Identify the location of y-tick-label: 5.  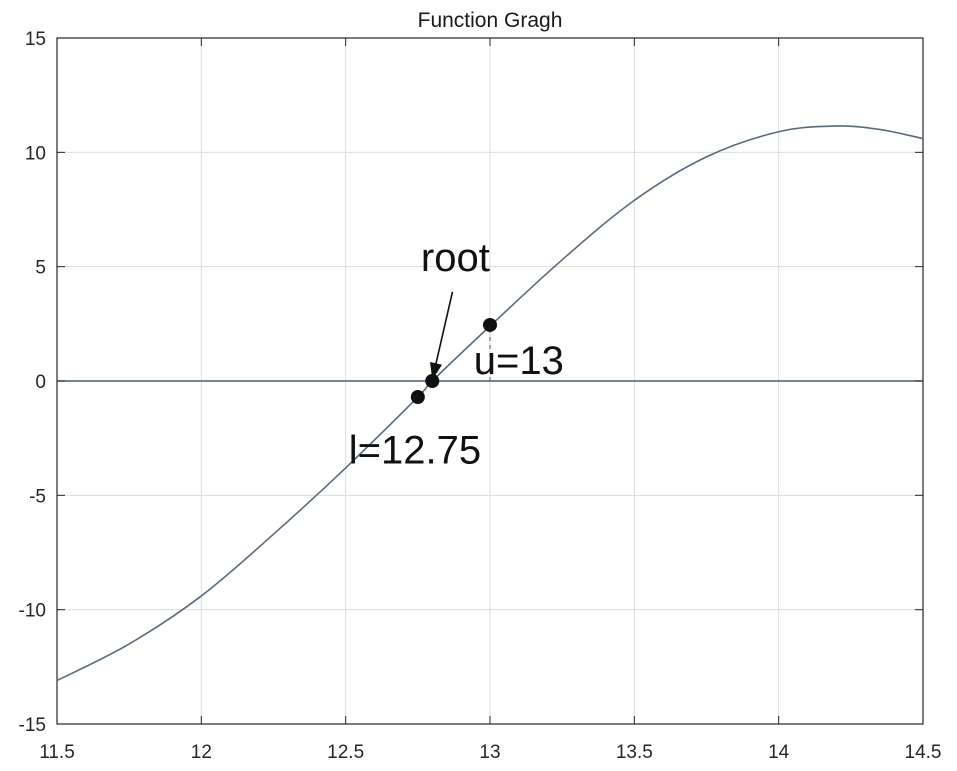
(40, 268).